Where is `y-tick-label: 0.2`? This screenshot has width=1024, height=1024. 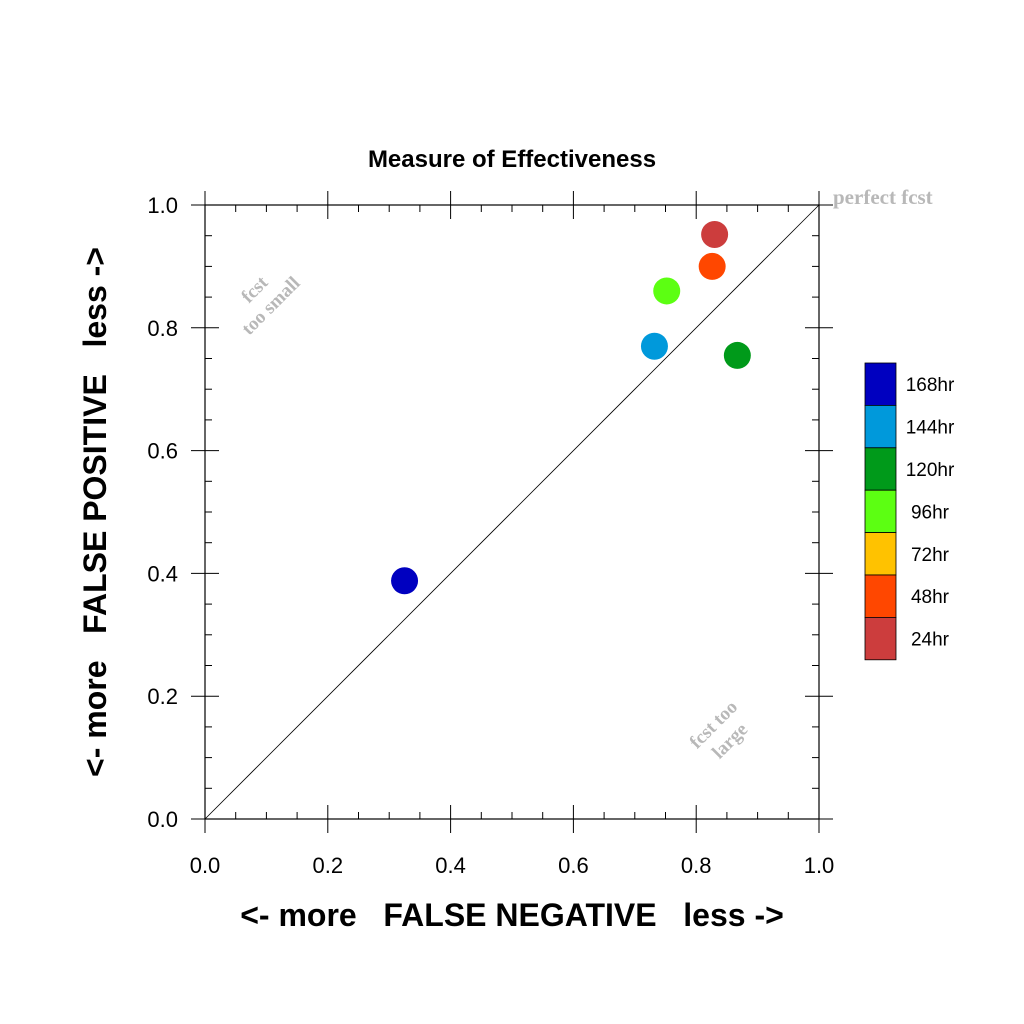 y-tick-label: 0.2 is located at coordinates (162, 696).